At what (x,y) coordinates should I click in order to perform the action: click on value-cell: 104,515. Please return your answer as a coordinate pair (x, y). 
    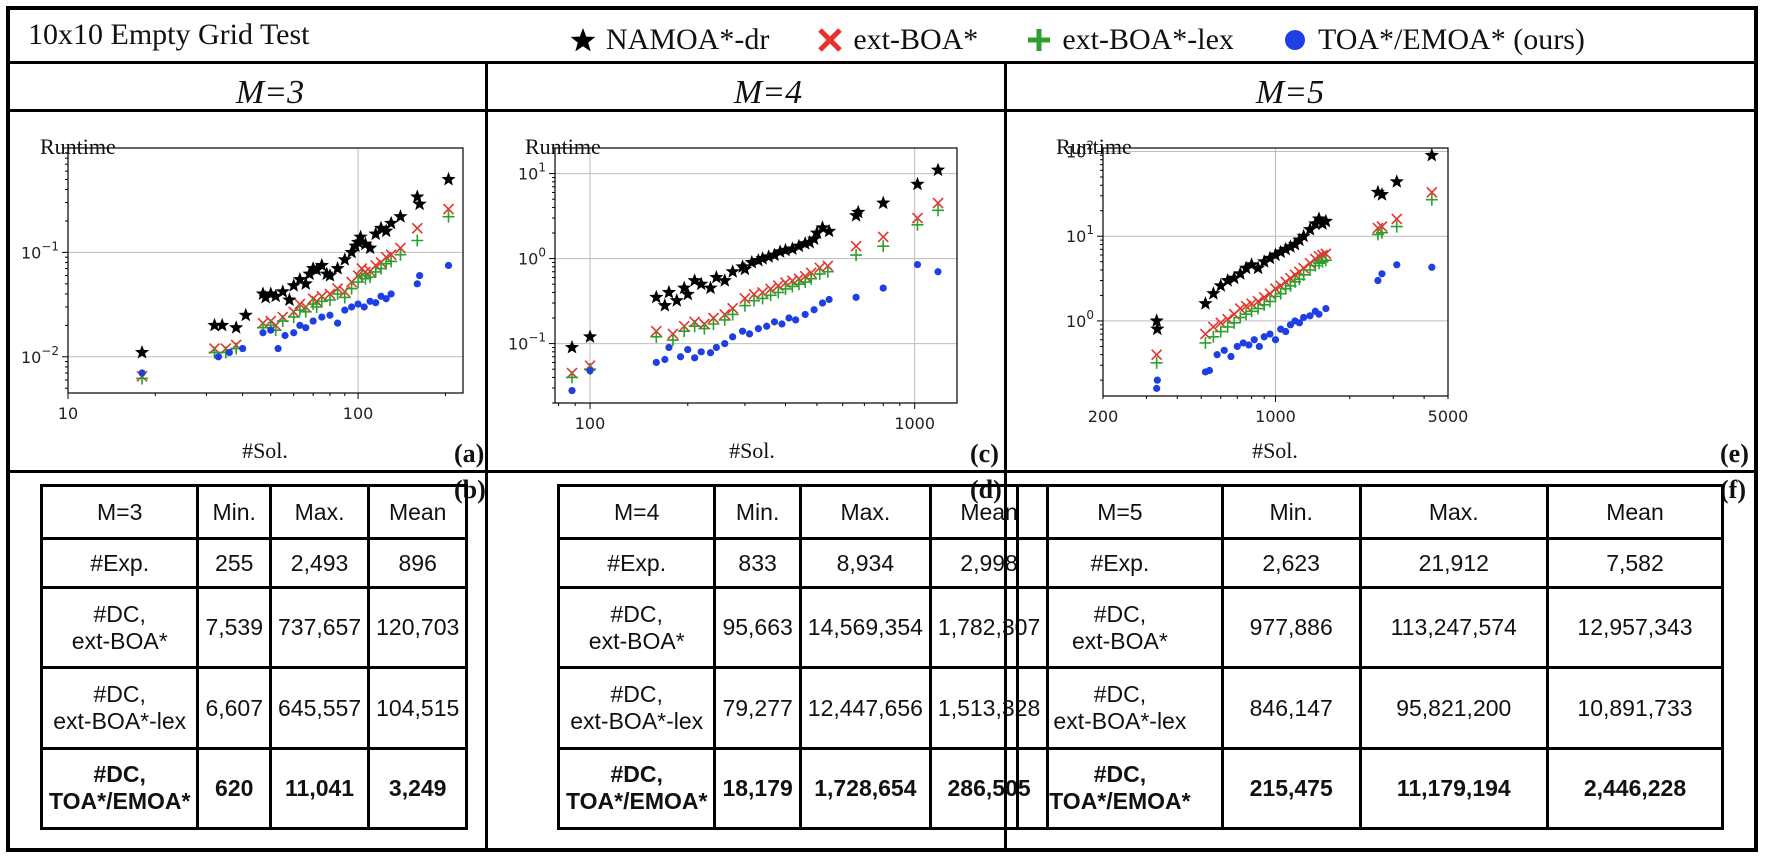
    Looking at the image, I should click on (418, 708).